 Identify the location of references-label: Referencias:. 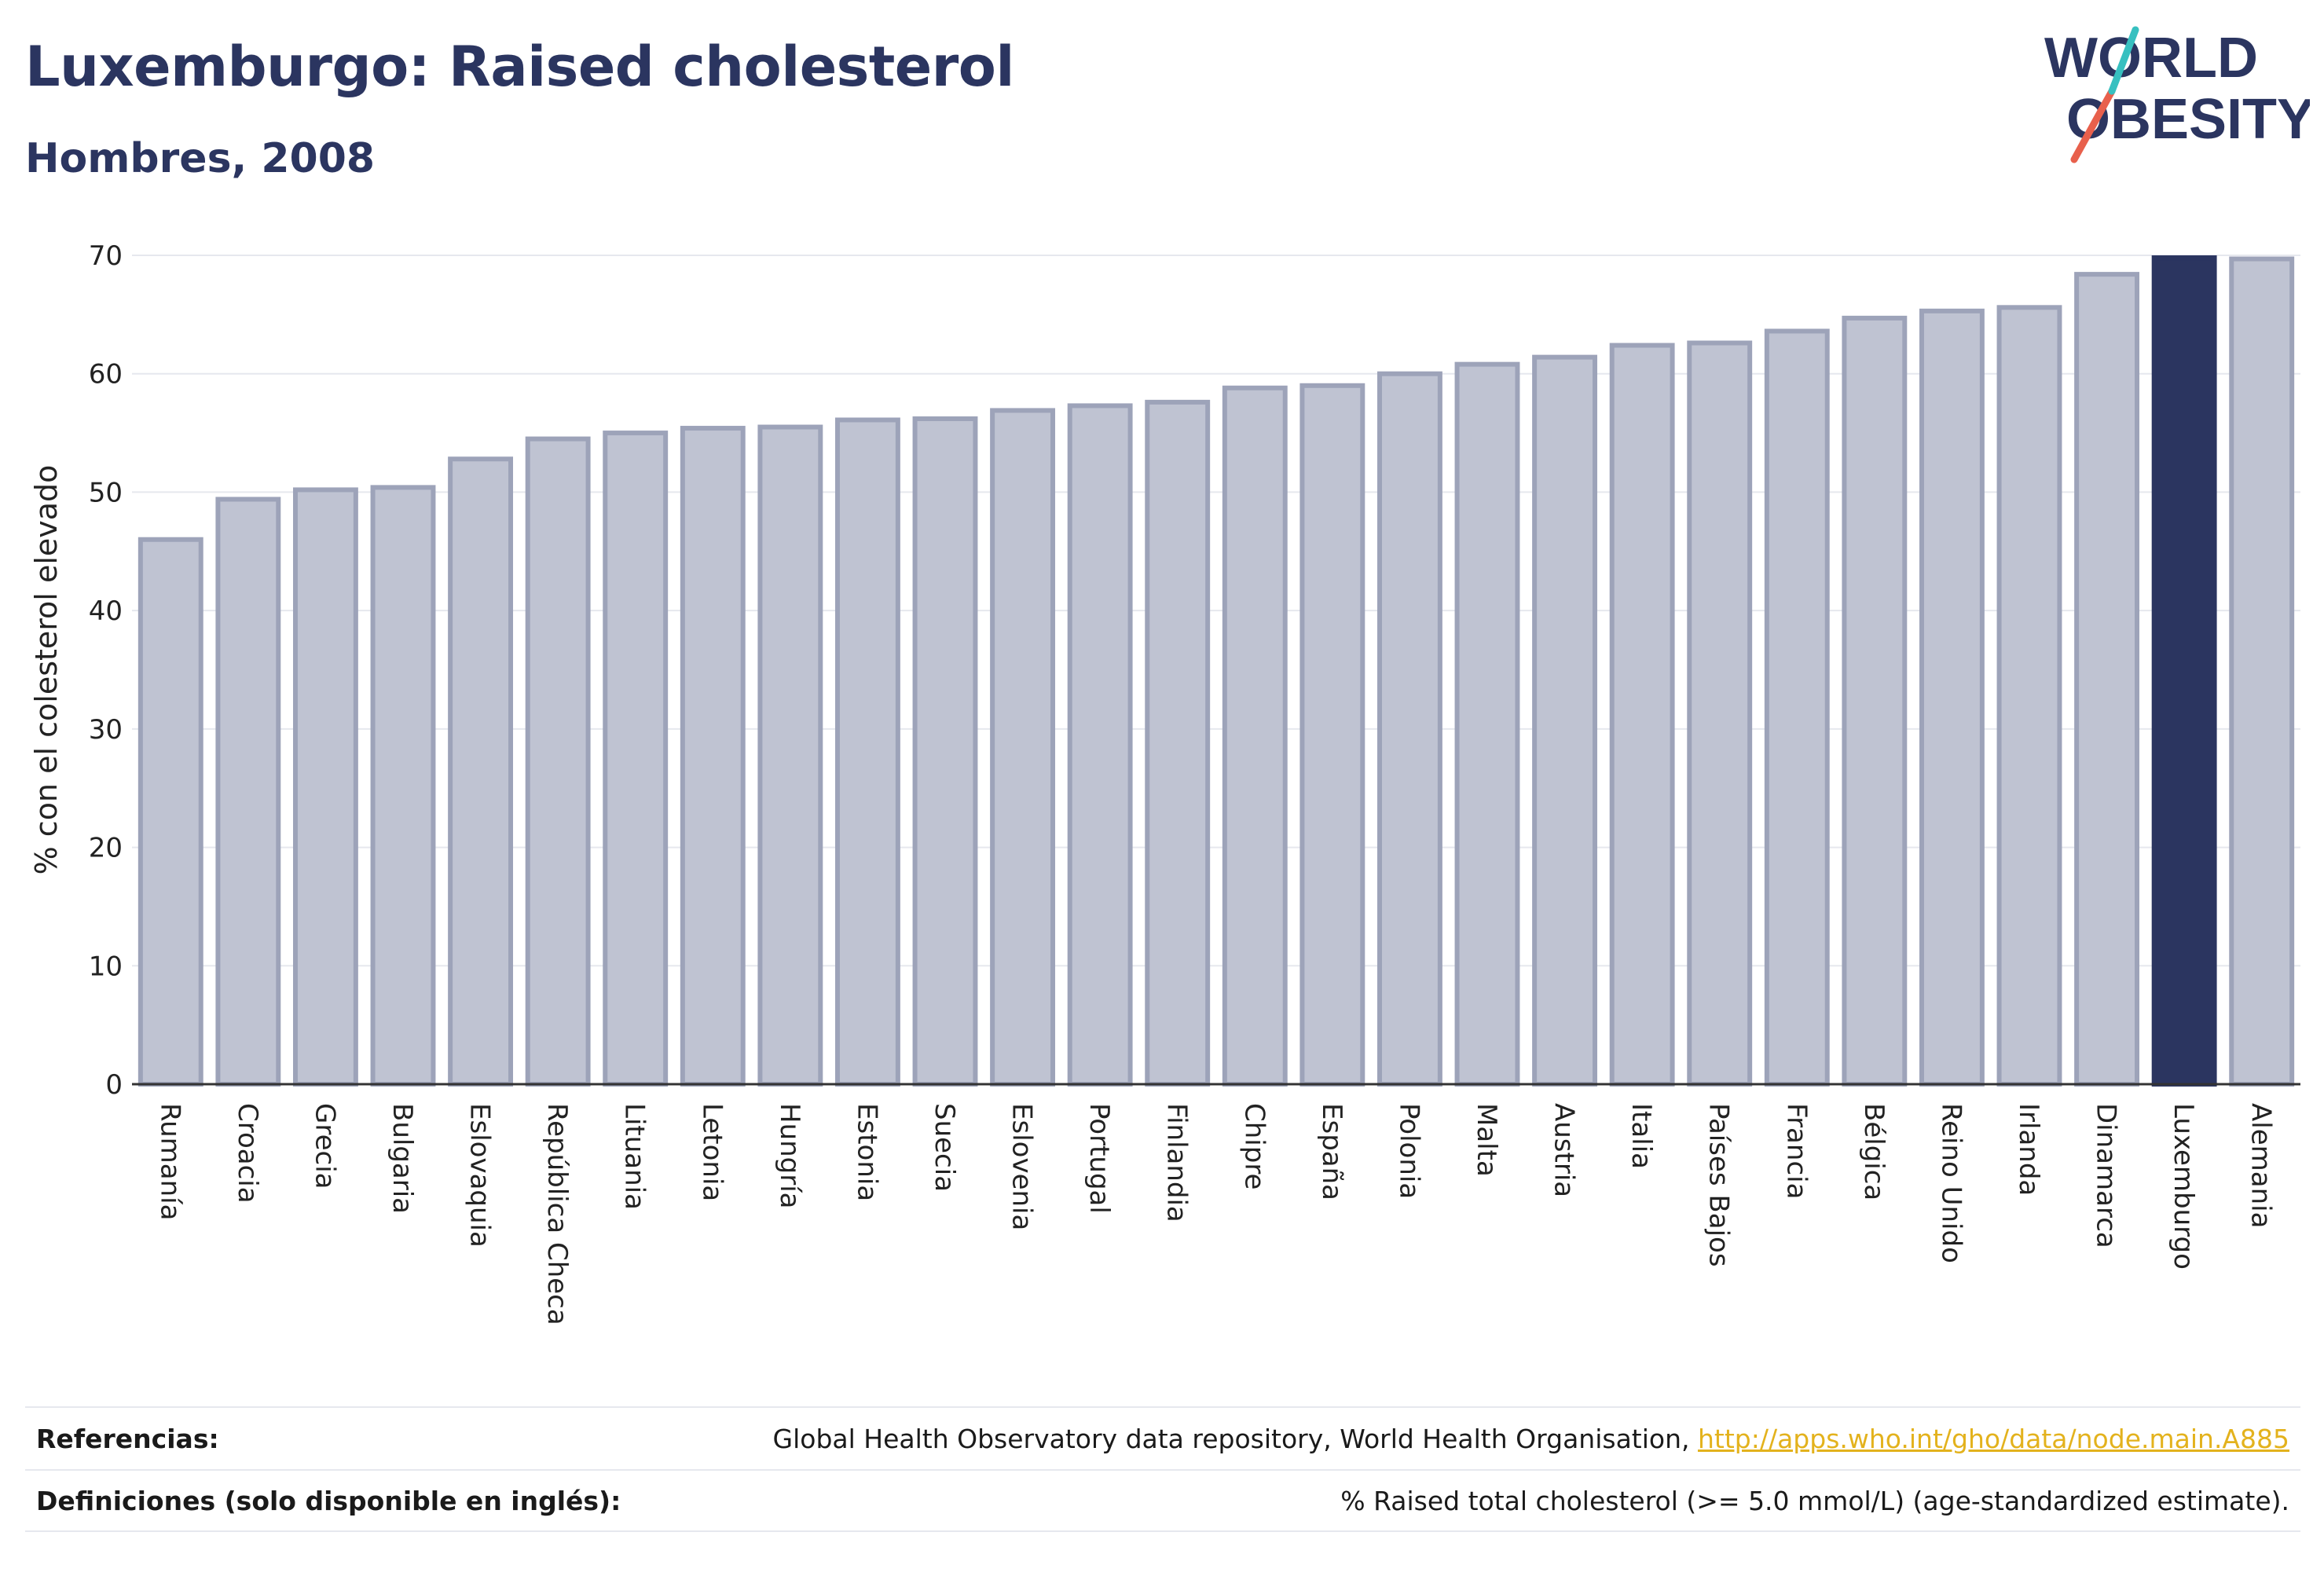
(127, 1438).